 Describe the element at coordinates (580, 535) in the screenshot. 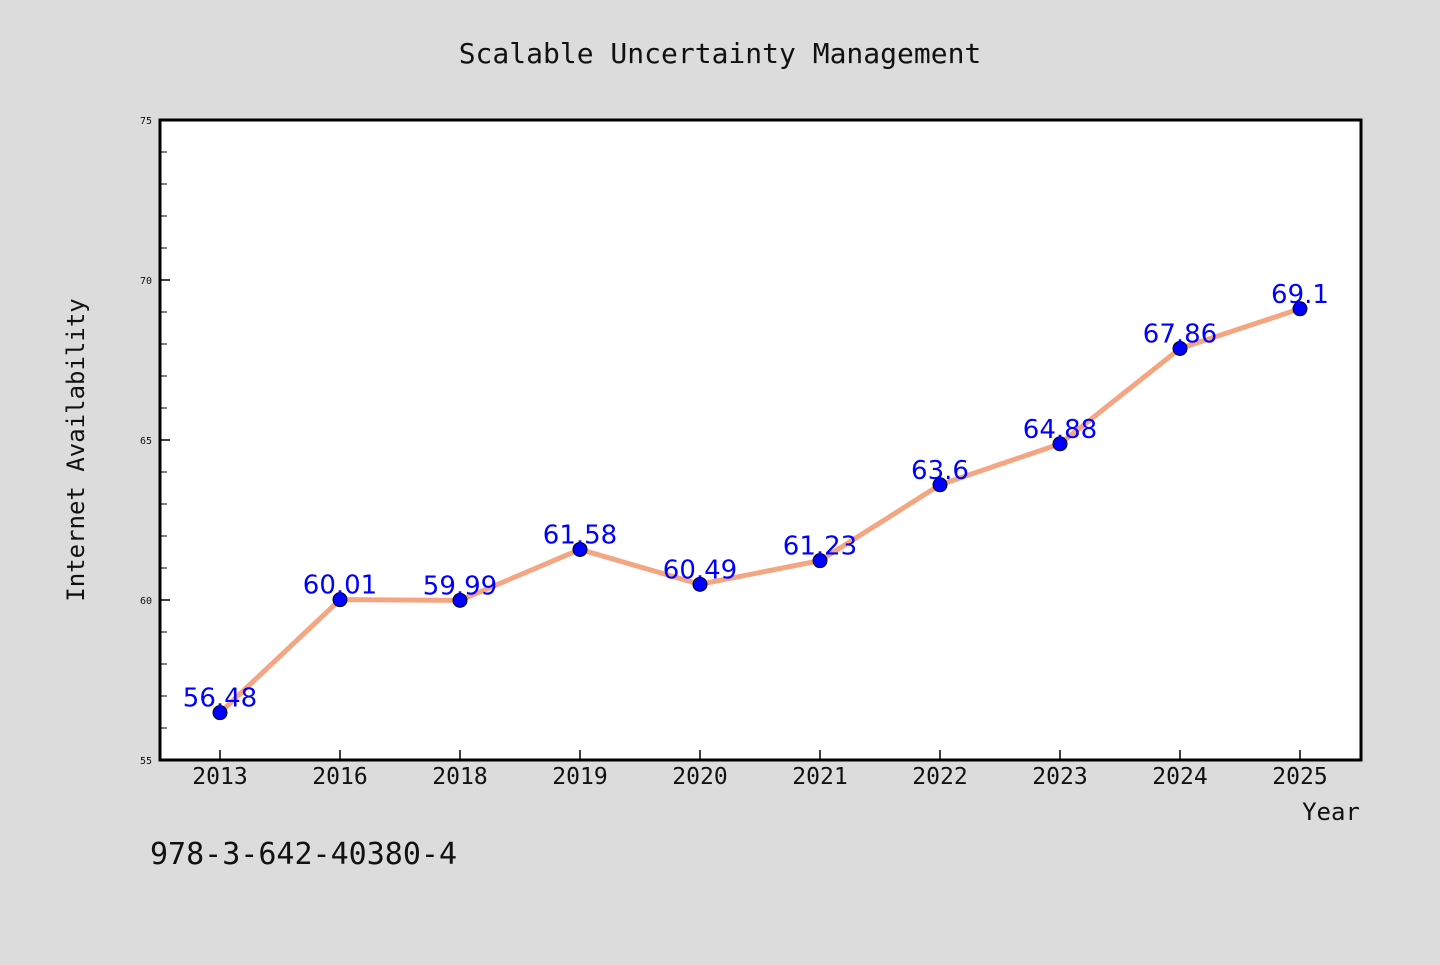

I see `data-label: 61.58` at that location.